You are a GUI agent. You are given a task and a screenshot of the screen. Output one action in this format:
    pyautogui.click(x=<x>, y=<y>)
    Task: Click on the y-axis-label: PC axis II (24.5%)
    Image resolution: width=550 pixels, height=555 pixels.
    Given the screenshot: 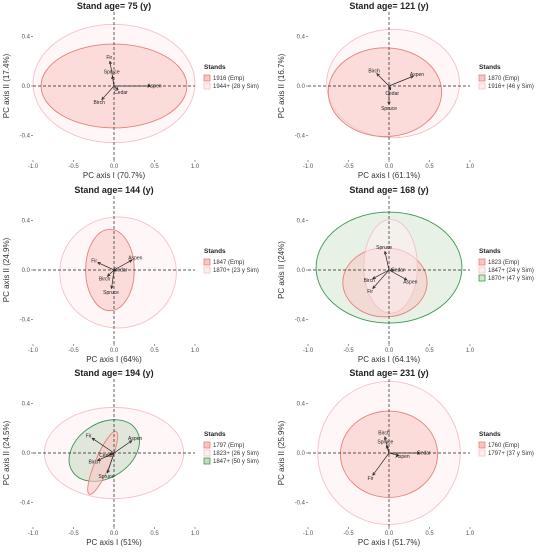 What is the action you would take?
    pyautogui.click(x=6, y=452)
    